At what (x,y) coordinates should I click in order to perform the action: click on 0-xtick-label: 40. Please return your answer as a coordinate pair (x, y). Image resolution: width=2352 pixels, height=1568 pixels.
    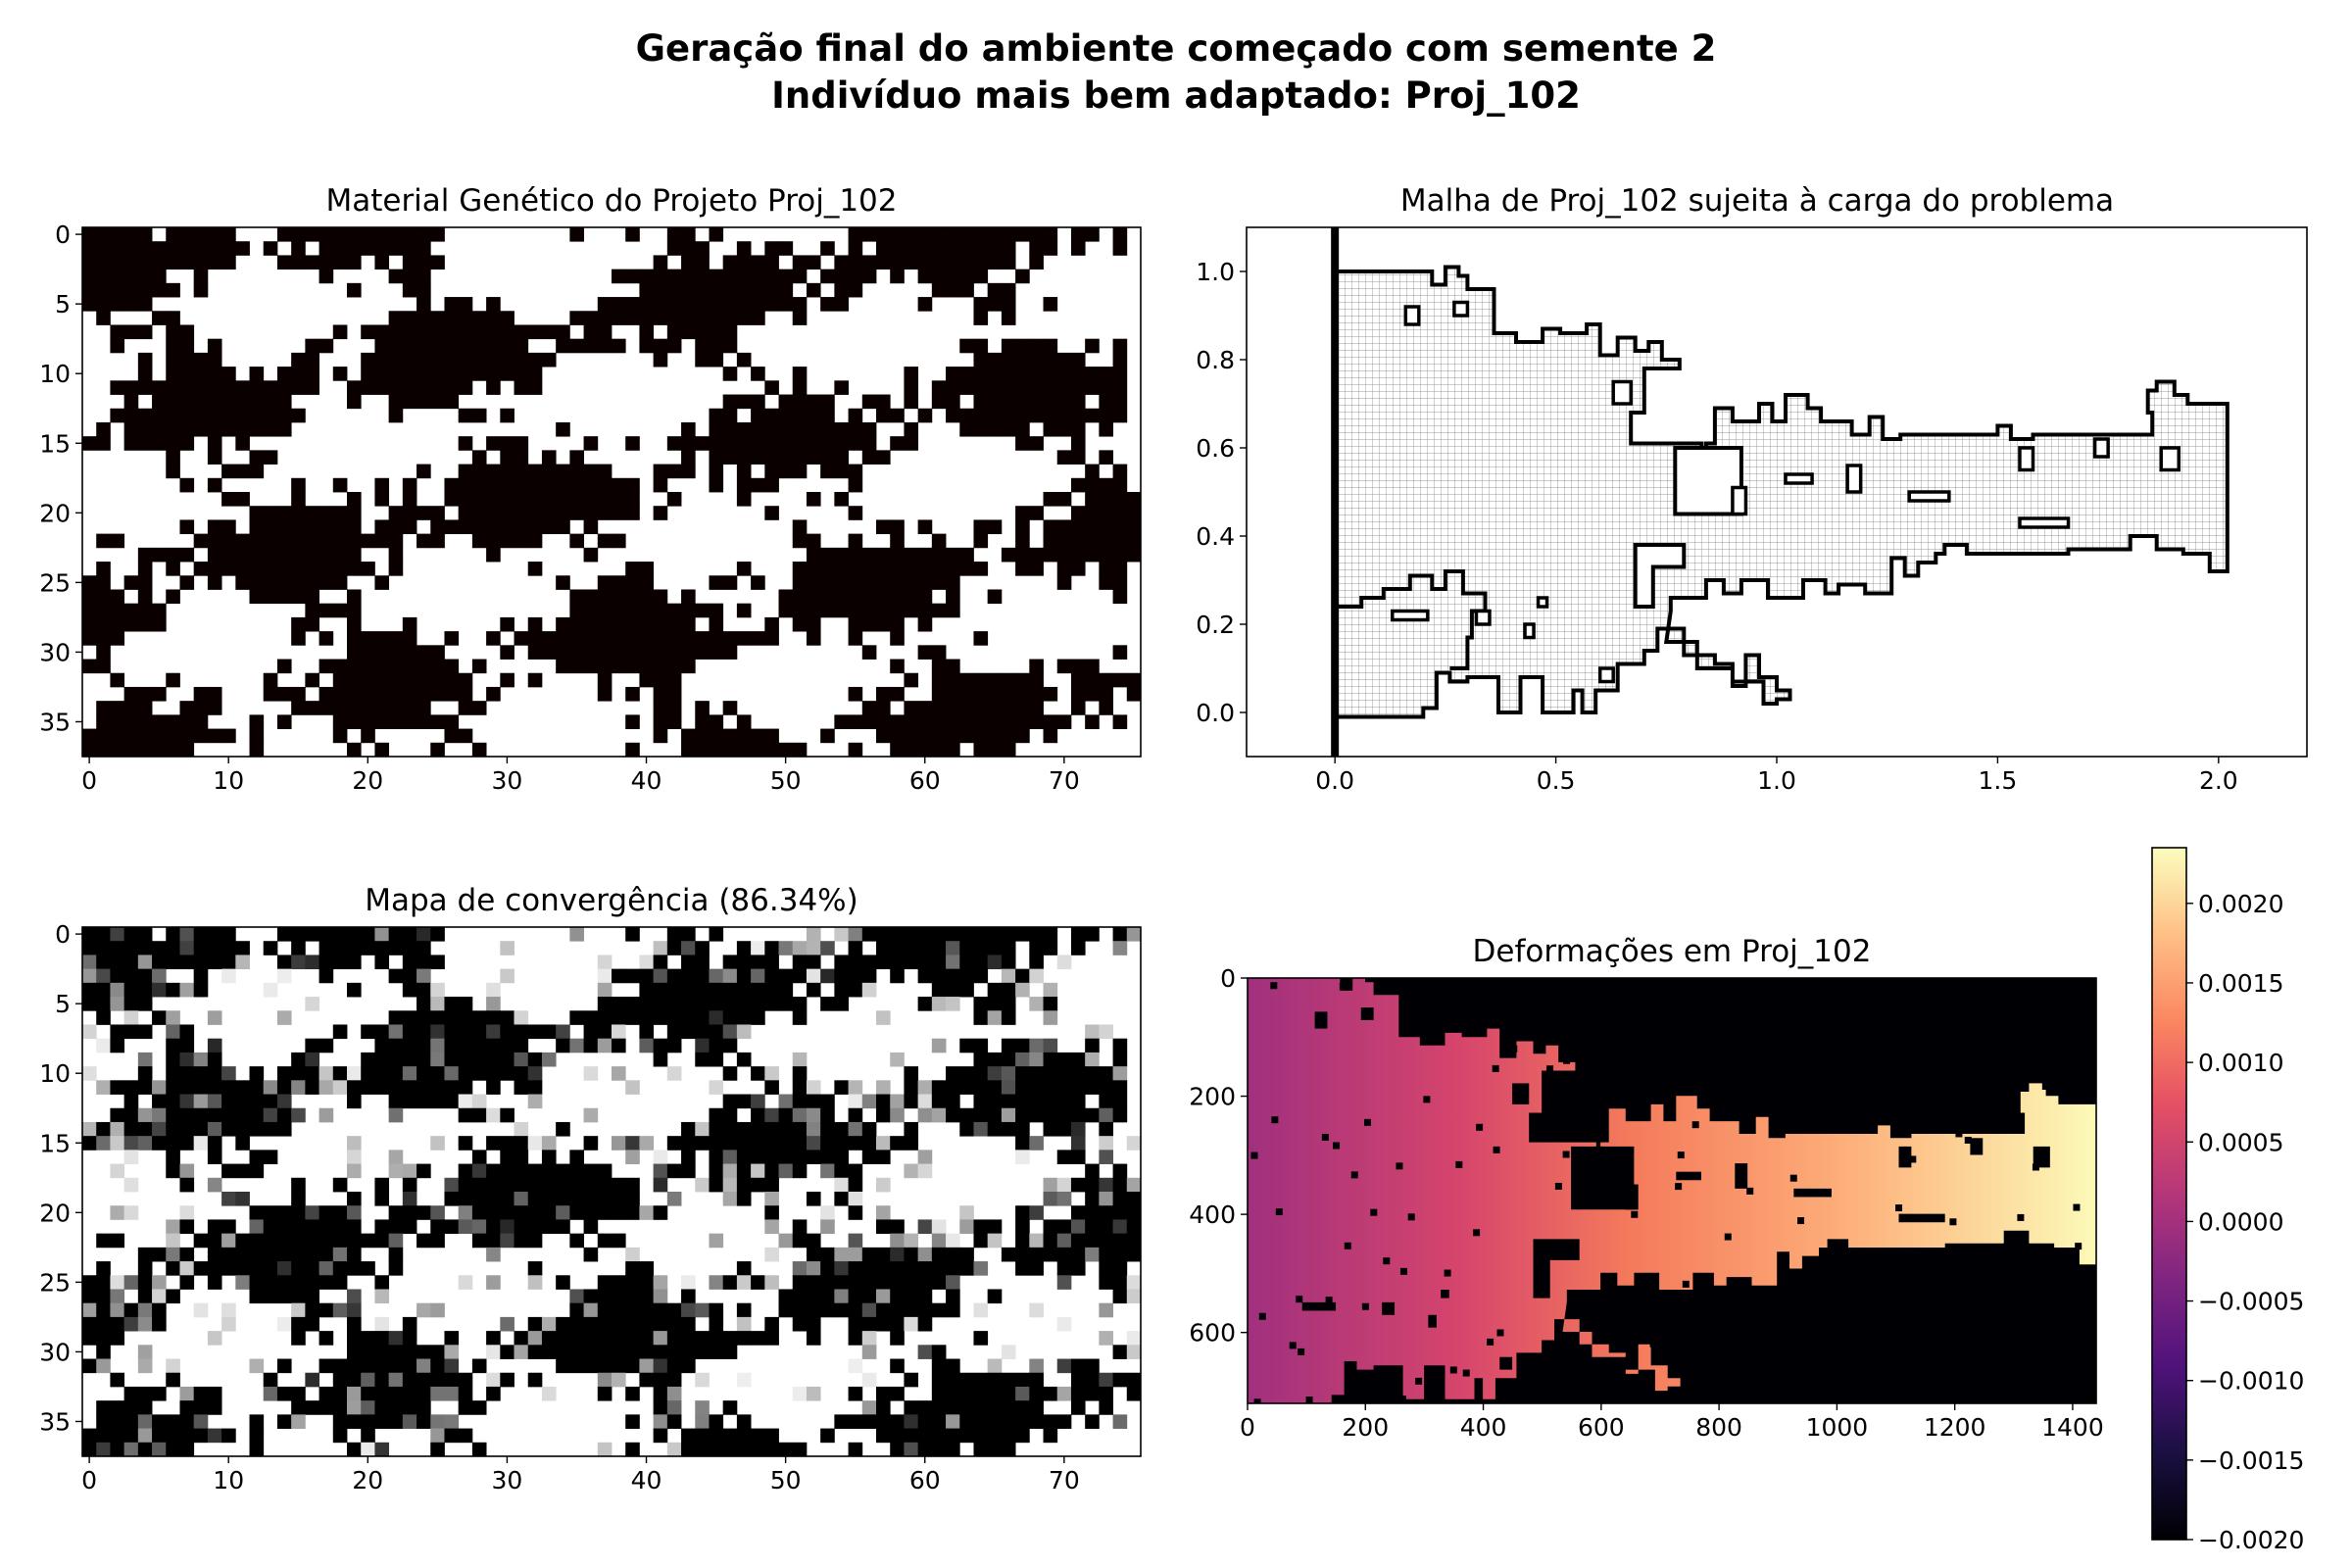
    Looking at the image, I should click on (646, 780).